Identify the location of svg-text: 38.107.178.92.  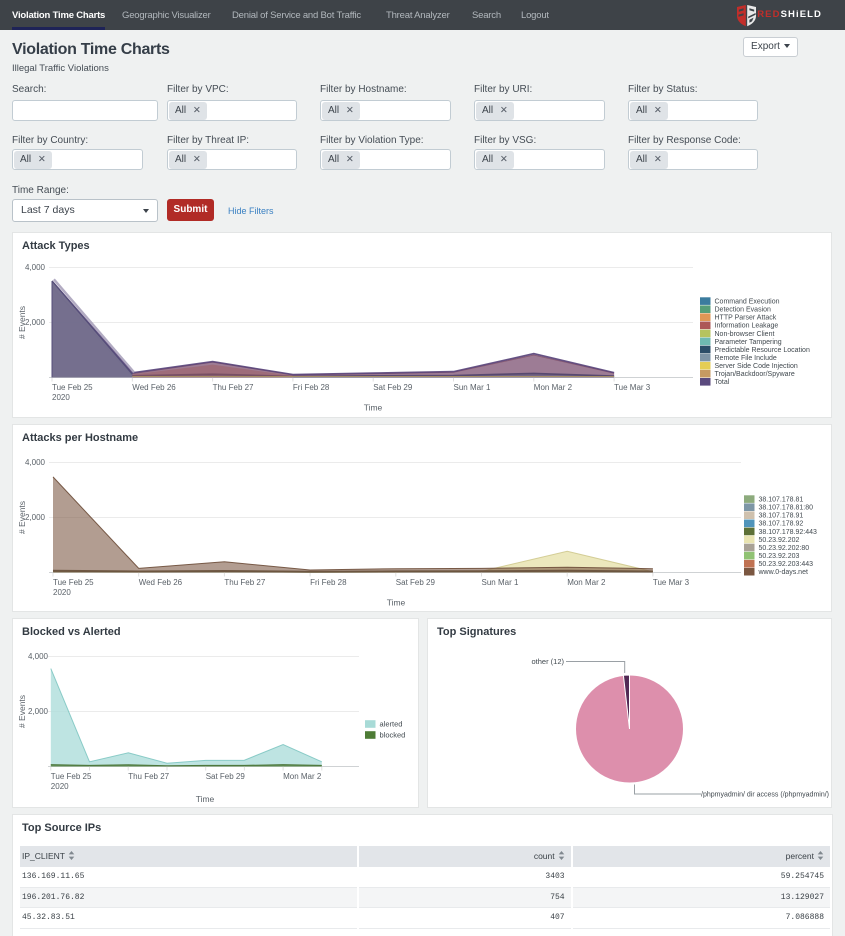
(781, 524).